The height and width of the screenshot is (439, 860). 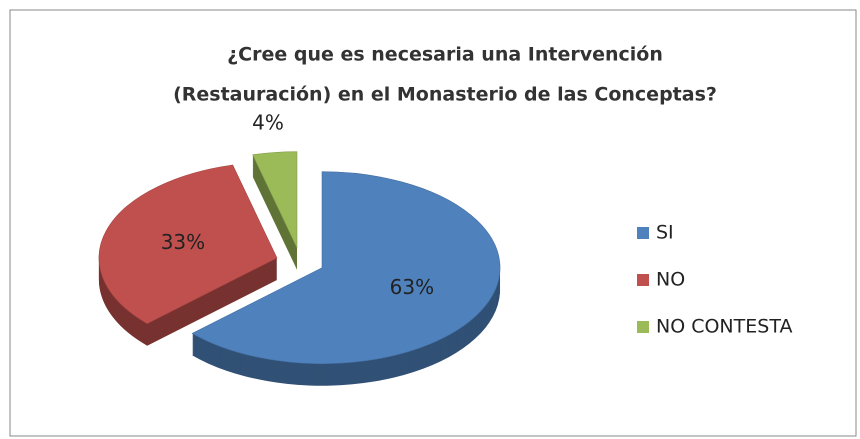 What do you see at coordinates (665, 233) in the screenshot?
I see `legend-label: SI` at bounding box center [665, 233].